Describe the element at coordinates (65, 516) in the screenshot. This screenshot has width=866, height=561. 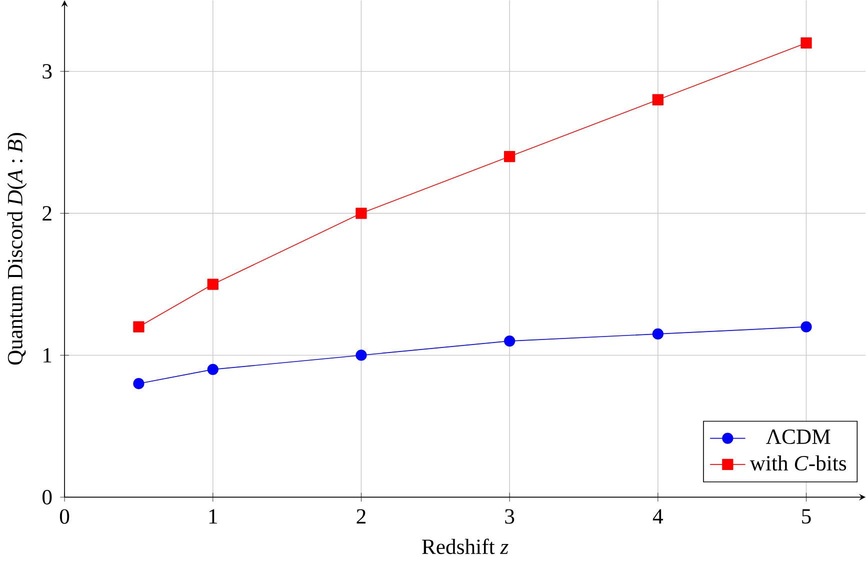
I see `x-tick-label: 0` at that location.